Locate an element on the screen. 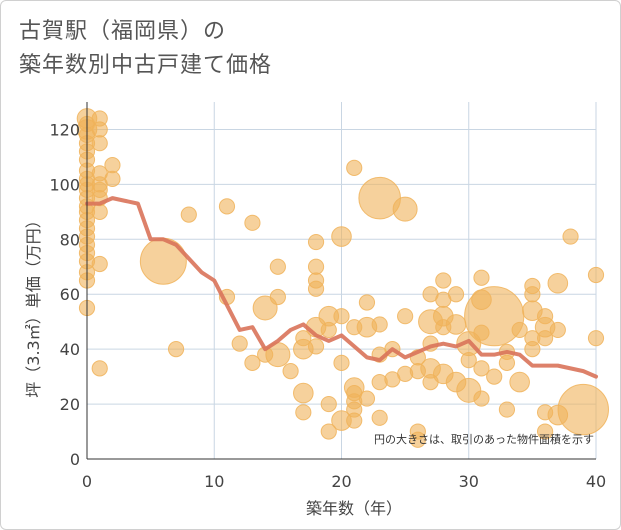 The height and width of the screenshot is (530, 621). y-tick-label: 0 is located at coordinates (75, 459).